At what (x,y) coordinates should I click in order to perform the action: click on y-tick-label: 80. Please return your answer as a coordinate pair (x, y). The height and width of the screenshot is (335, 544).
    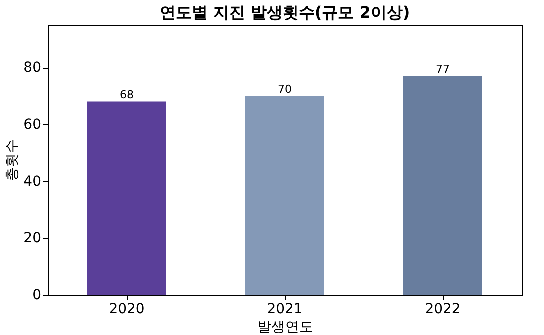
    Looking at the image, I should click on (33, 68).